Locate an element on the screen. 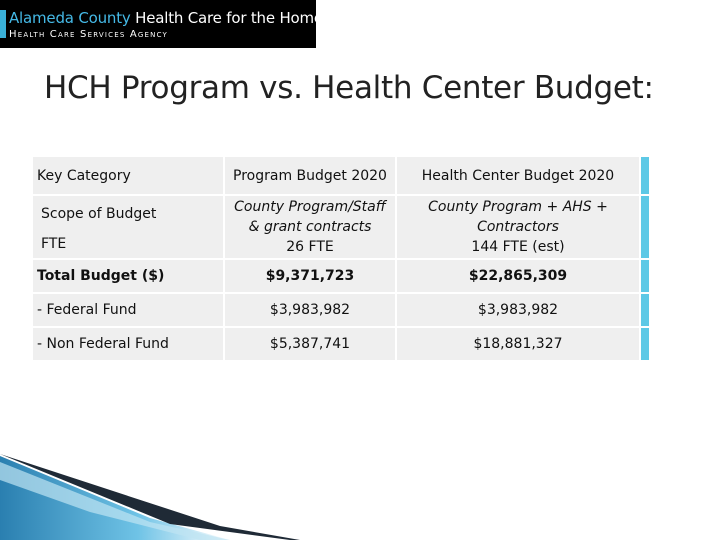 Image resolution: width=720 pixels, height=540 pixels. total-center-value: $22,865,309 is located at coordinates (518, 276).